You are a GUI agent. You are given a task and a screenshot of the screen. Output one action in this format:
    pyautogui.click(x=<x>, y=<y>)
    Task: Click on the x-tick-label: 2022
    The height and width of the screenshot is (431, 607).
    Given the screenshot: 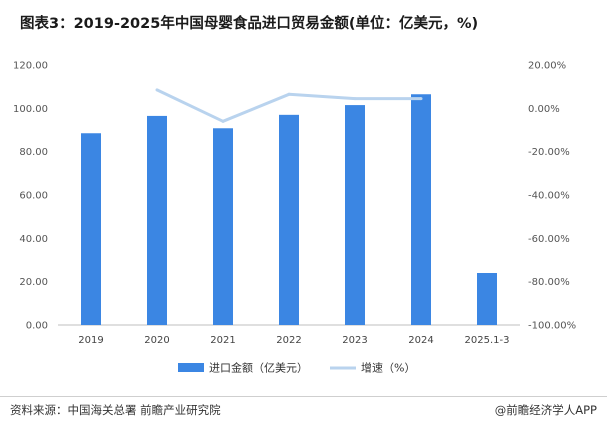 What is the action you would take?
    pyautogui.click(x=288, y=340)
    